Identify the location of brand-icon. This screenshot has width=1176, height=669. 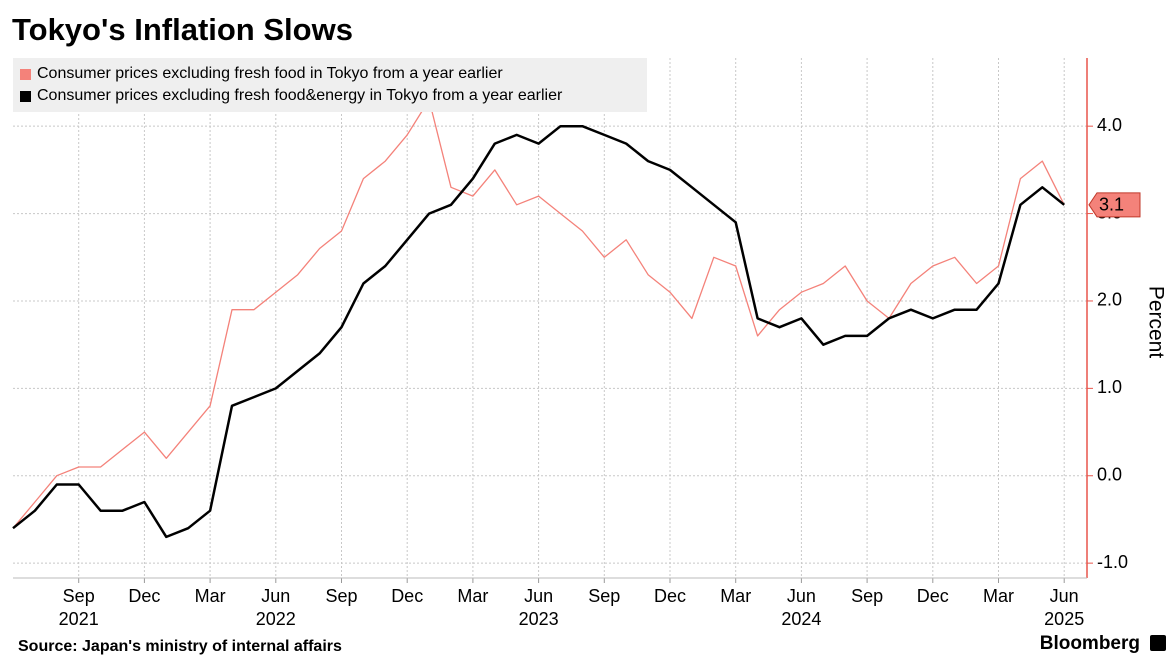
(1158, 643).